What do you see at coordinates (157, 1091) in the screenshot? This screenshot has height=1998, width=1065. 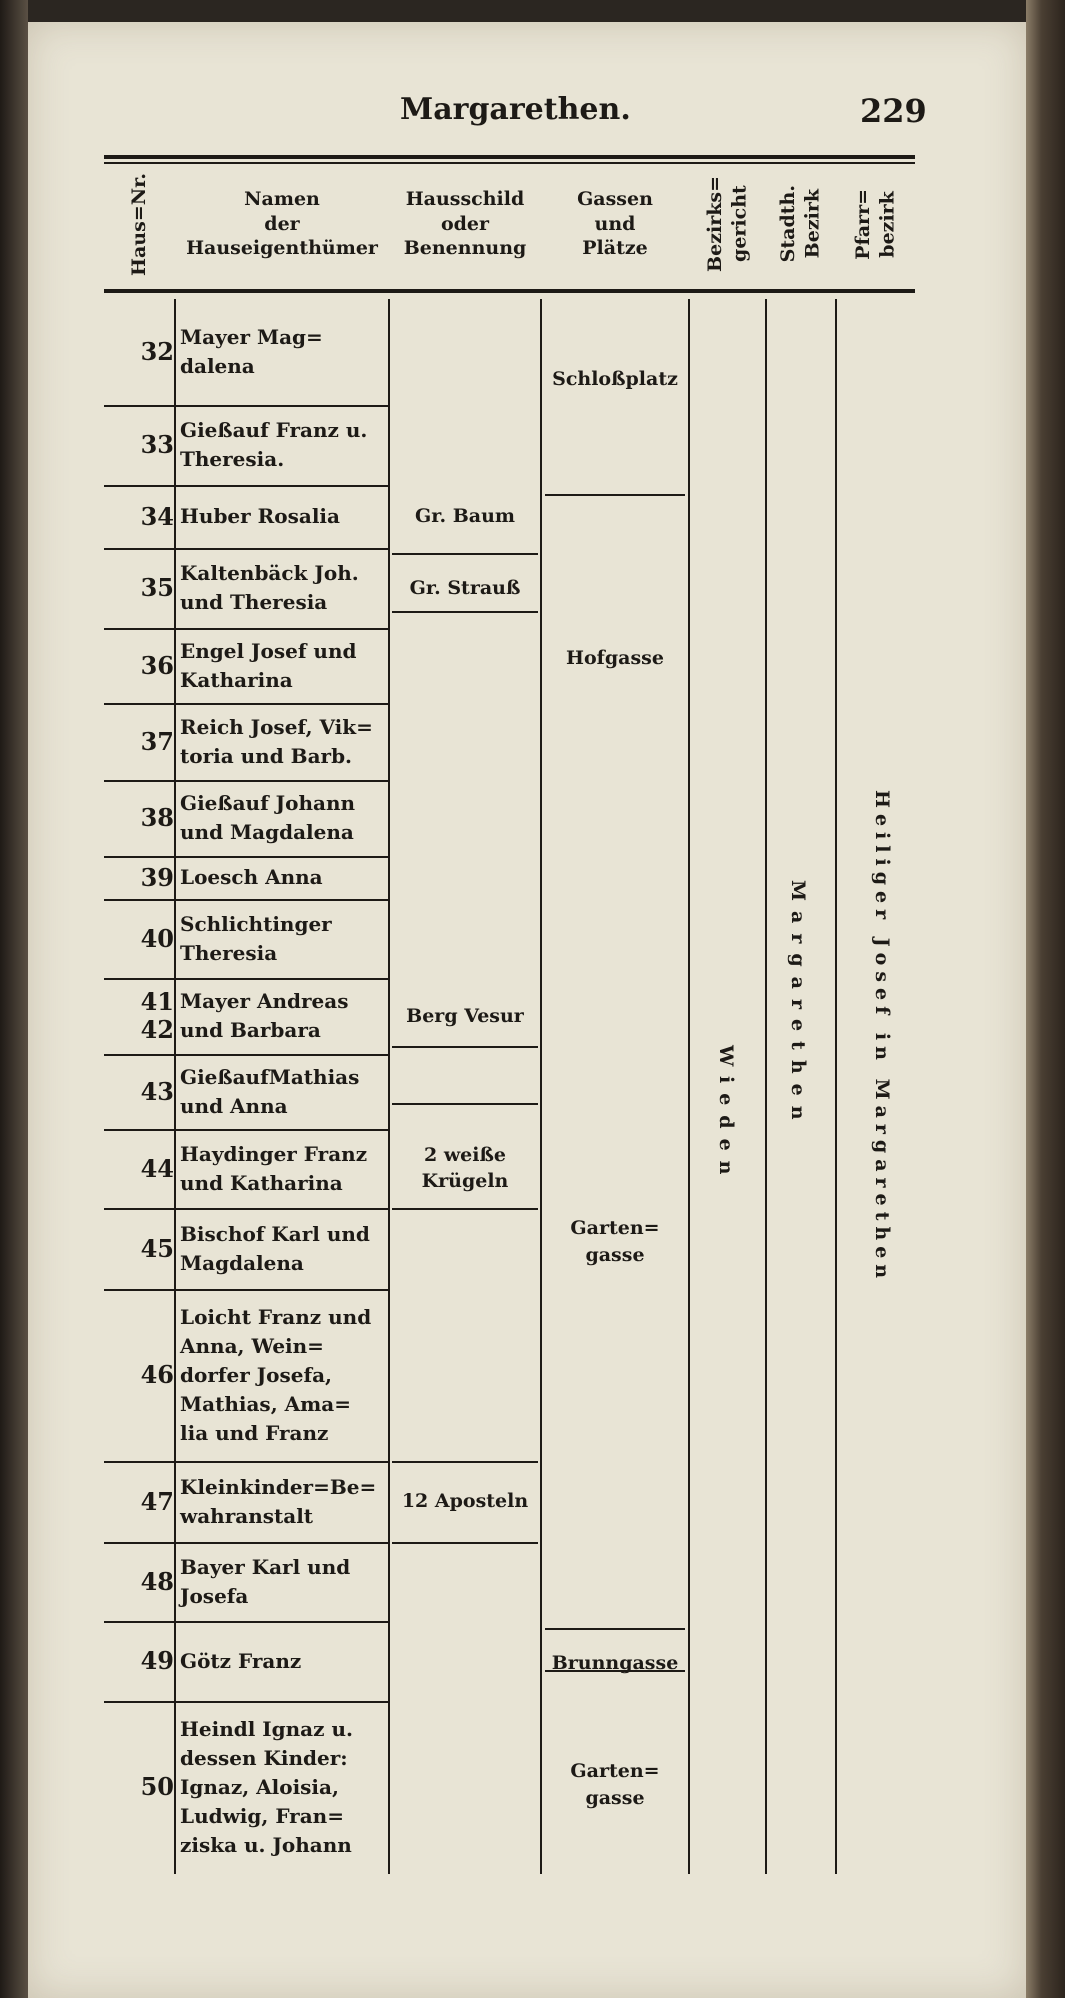 I see `house-number: 43` at bounding box center [157, 1091].